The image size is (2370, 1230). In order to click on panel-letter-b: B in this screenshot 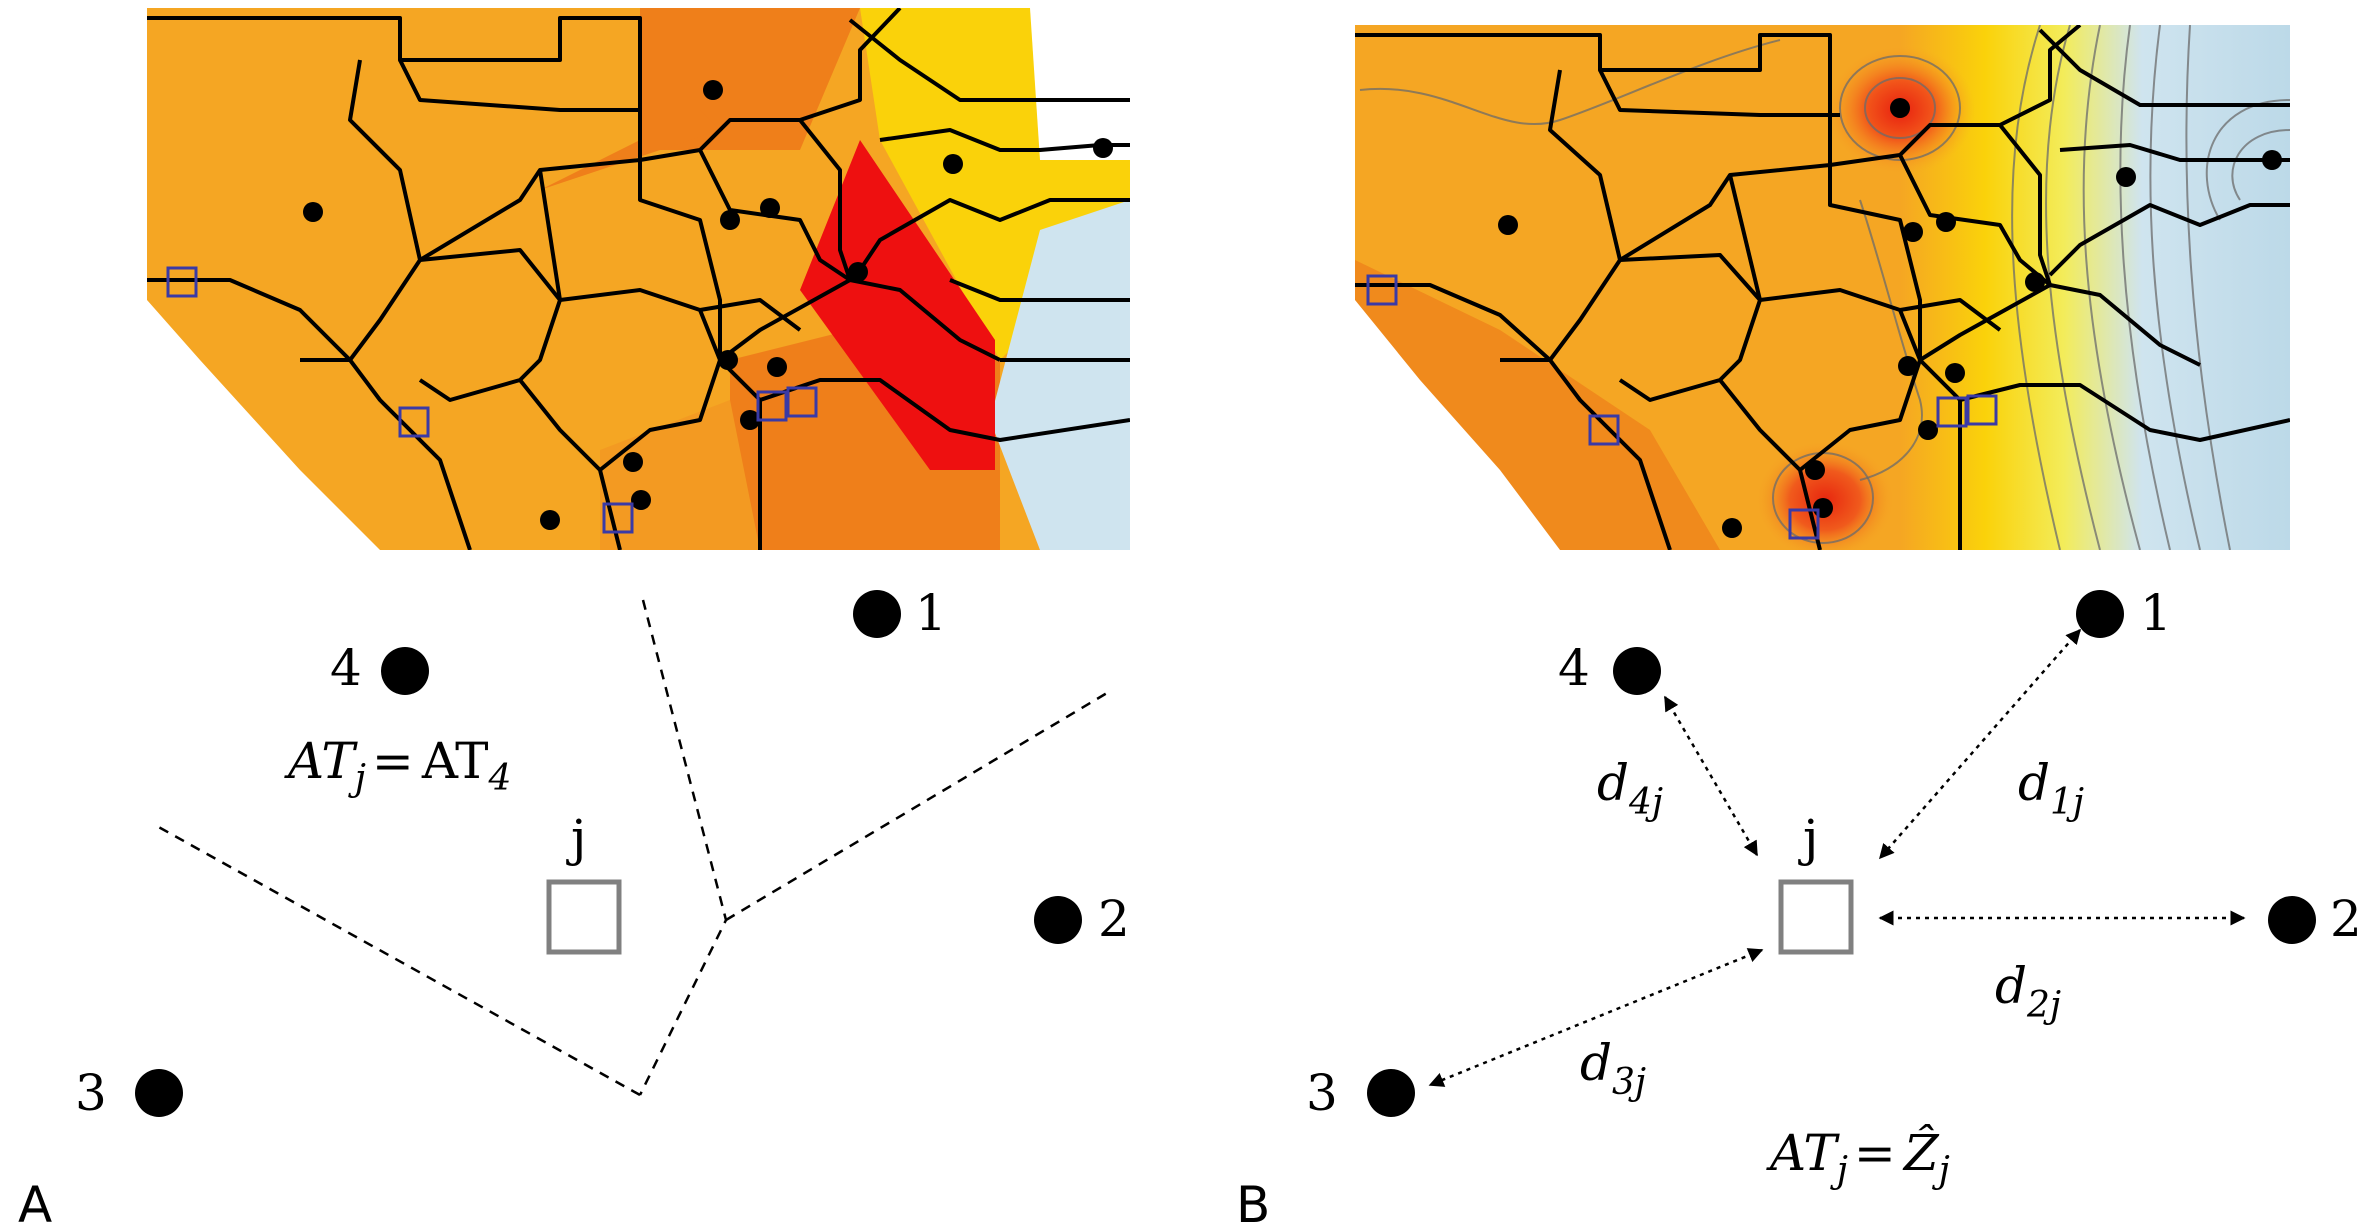, I will do `click(1253, 1203)`.